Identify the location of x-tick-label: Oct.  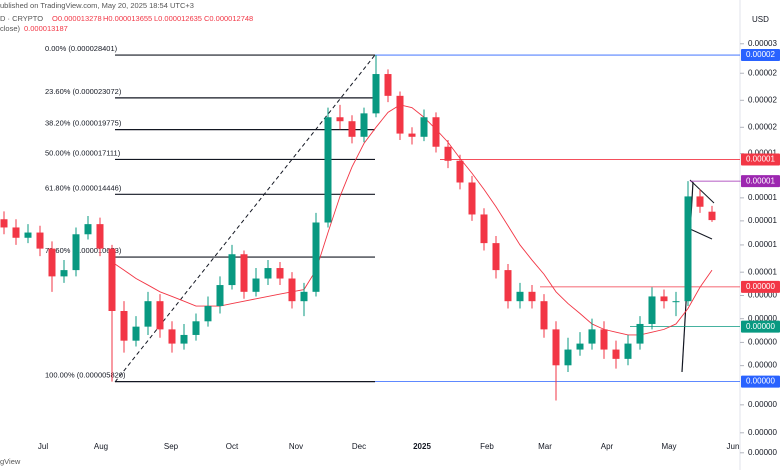
(232, 446).